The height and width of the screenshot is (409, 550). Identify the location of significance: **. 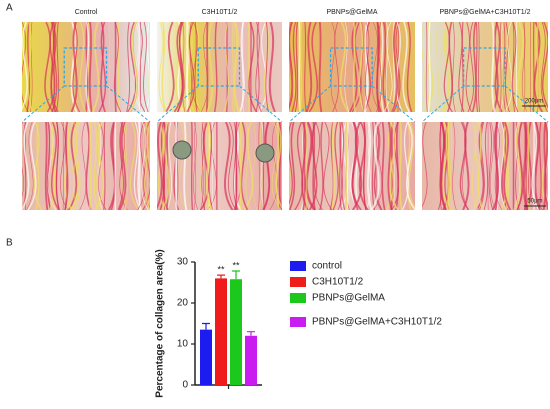
(236, 265).